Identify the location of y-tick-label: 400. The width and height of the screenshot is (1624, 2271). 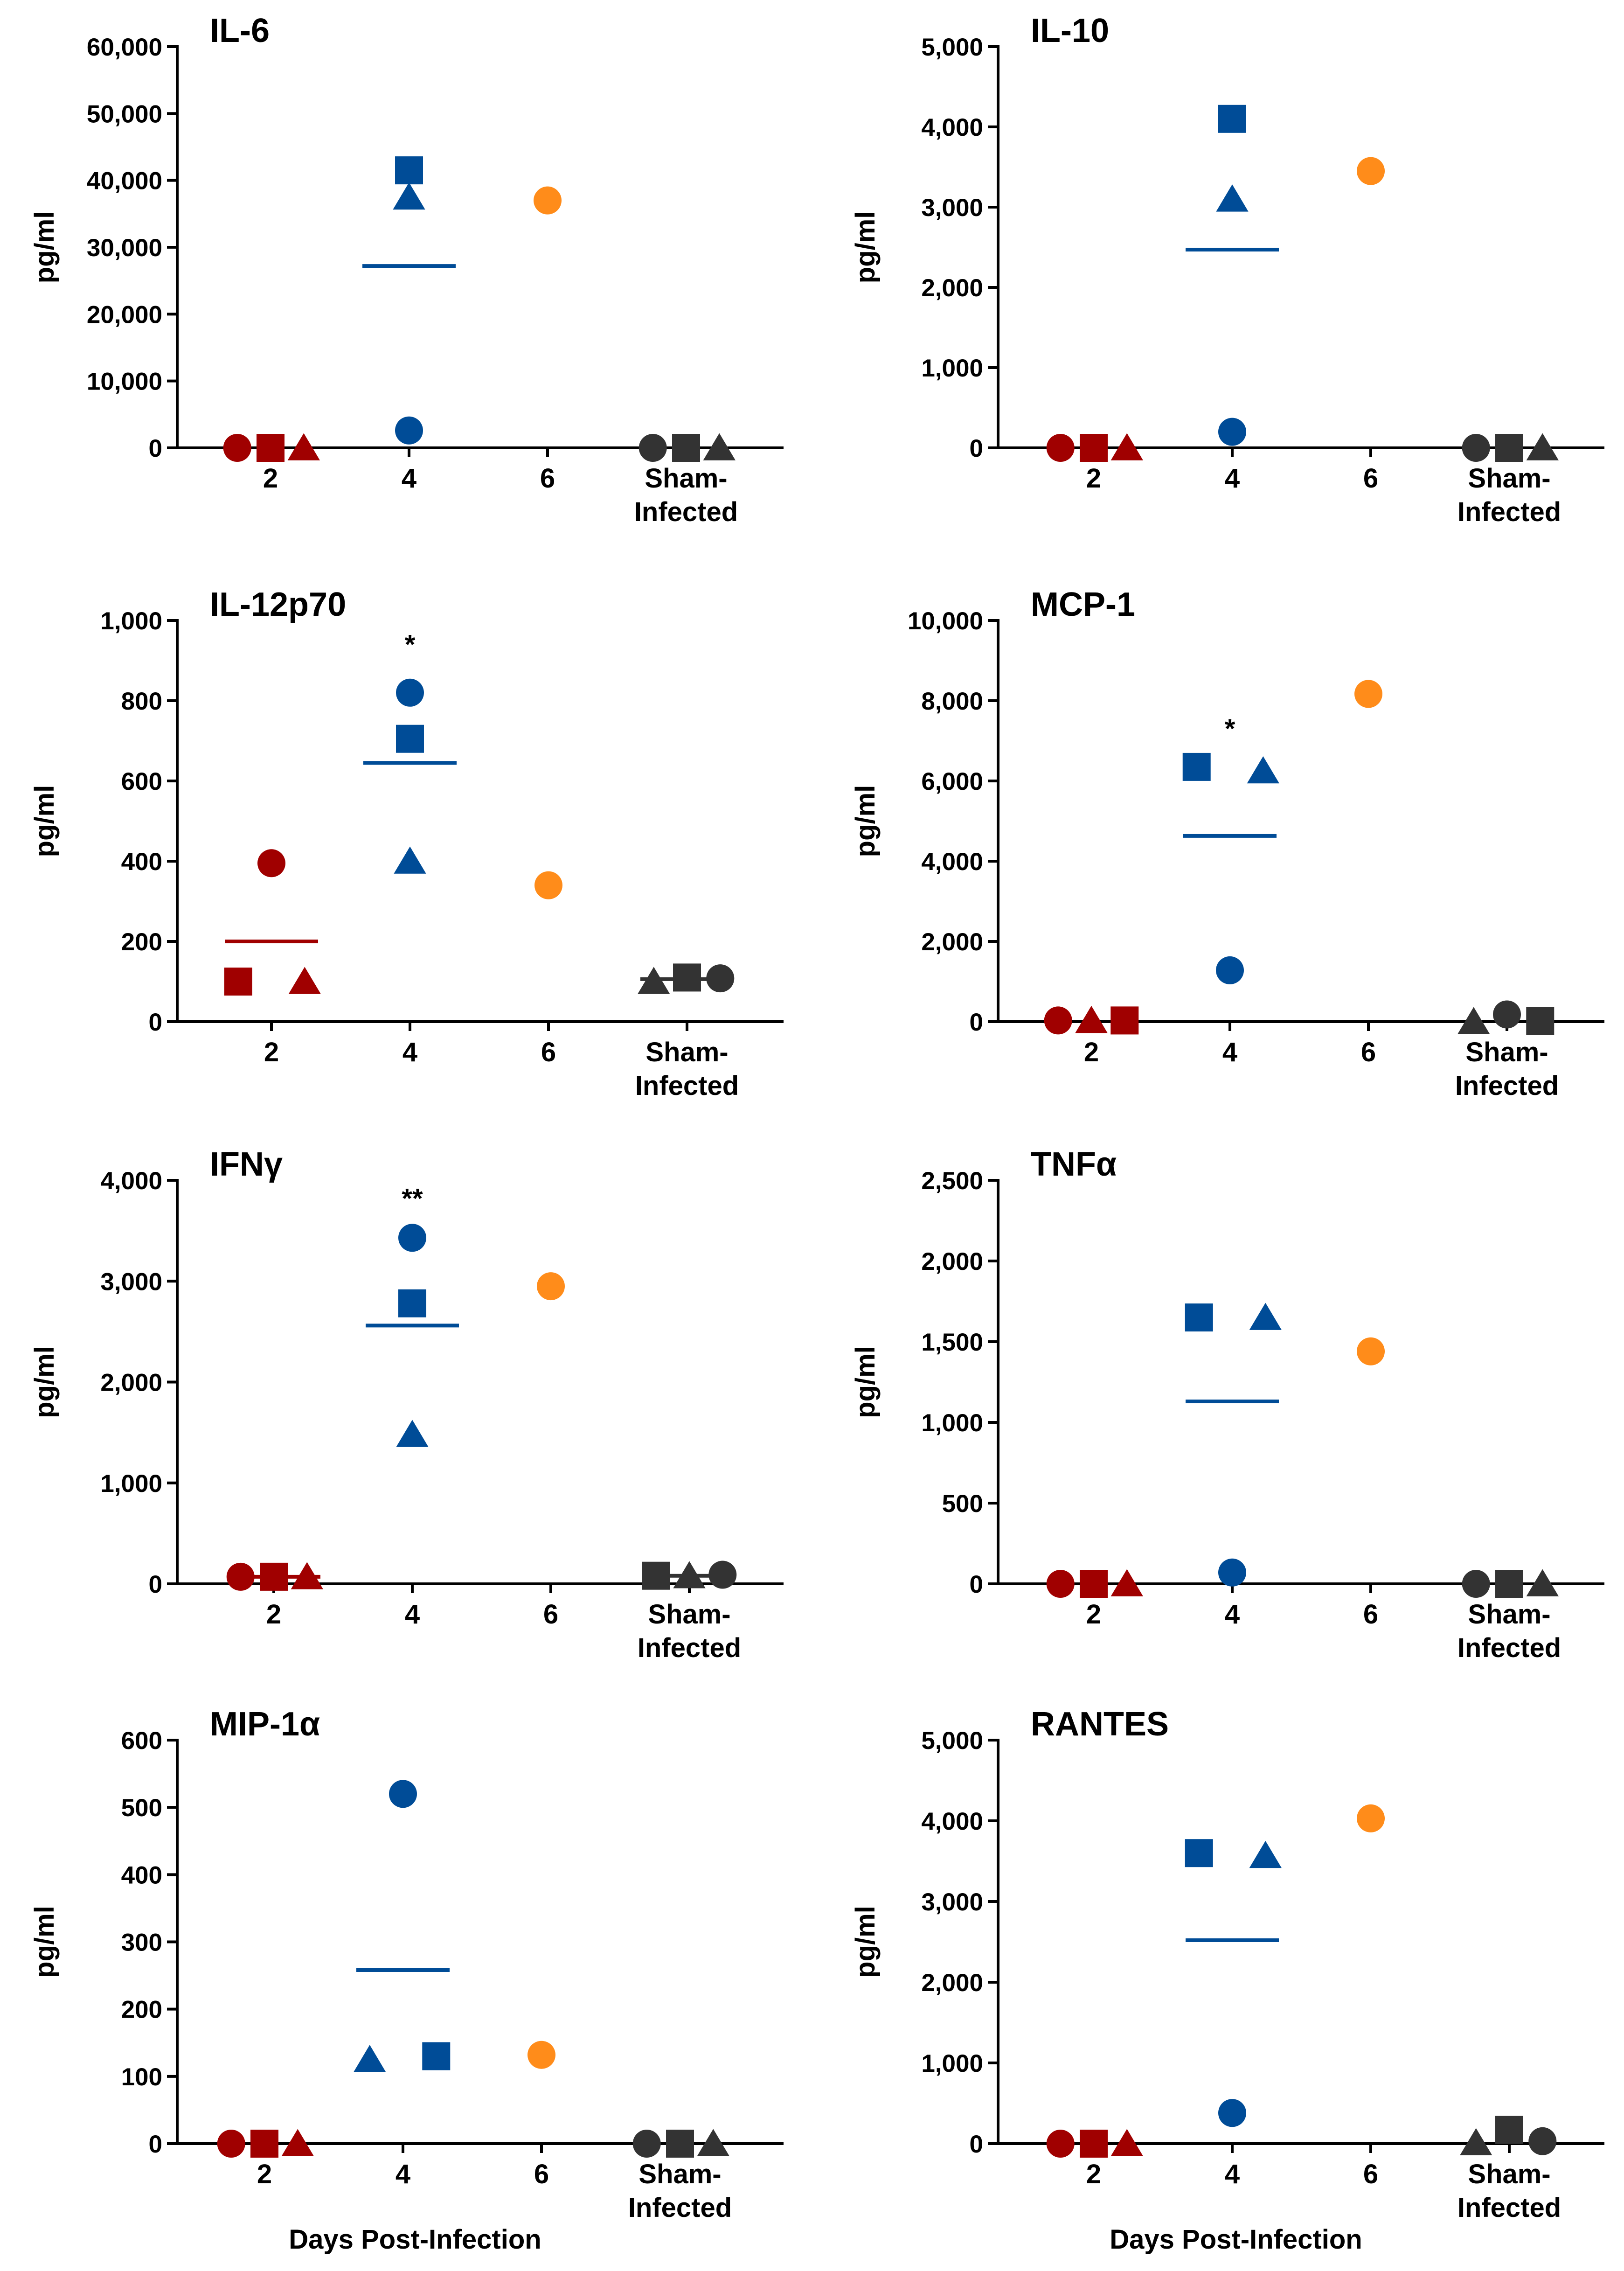
(141, 862).